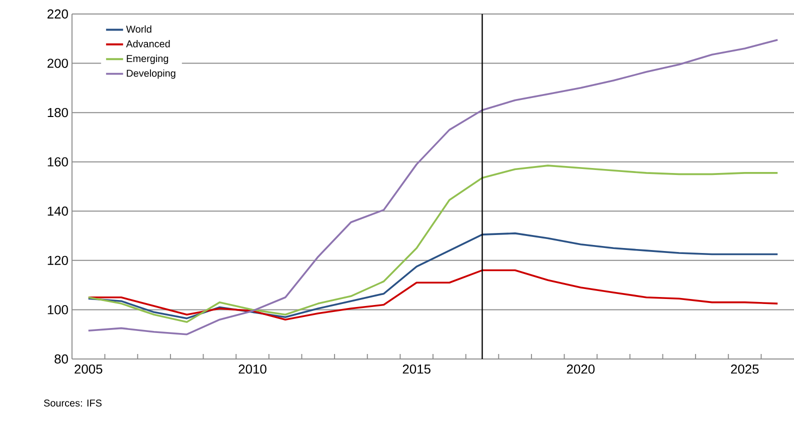 The height and width of the screenshot is (422, 794). What do you see at coordinates (147, 59) in the screenshot?
I see `legend-label: Emerging` at bounding box center [147, 59].